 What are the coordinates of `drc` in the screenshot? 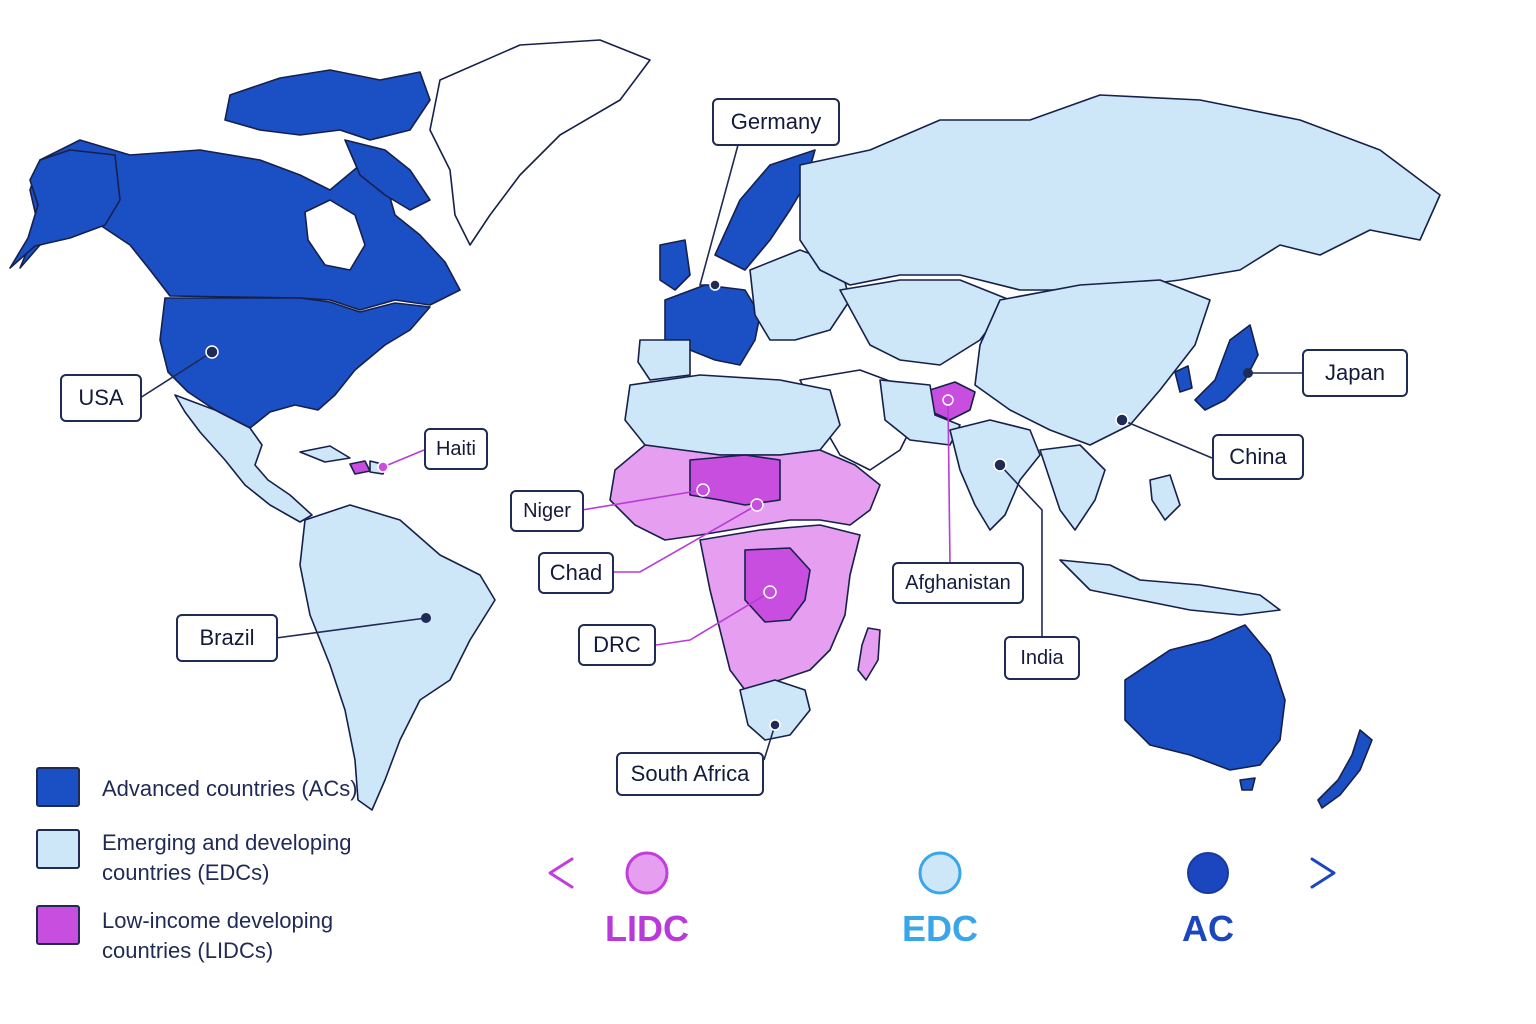 It's located at (777, 585).